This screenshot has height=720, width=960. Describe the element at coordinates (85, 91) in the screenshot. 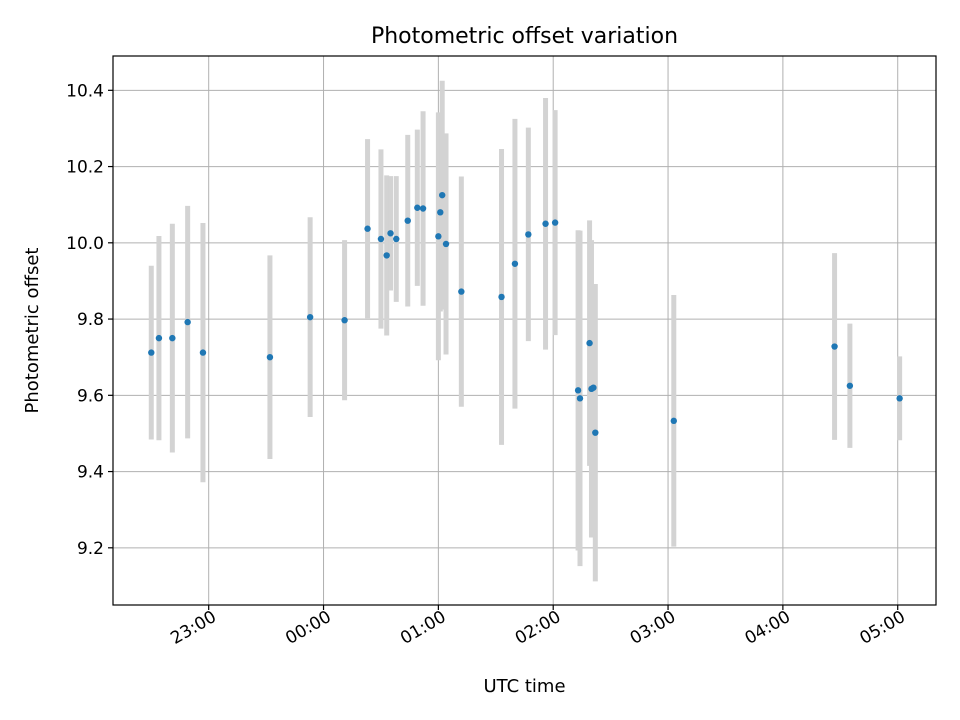

I see `y-tick-label: 10.4` at that location.